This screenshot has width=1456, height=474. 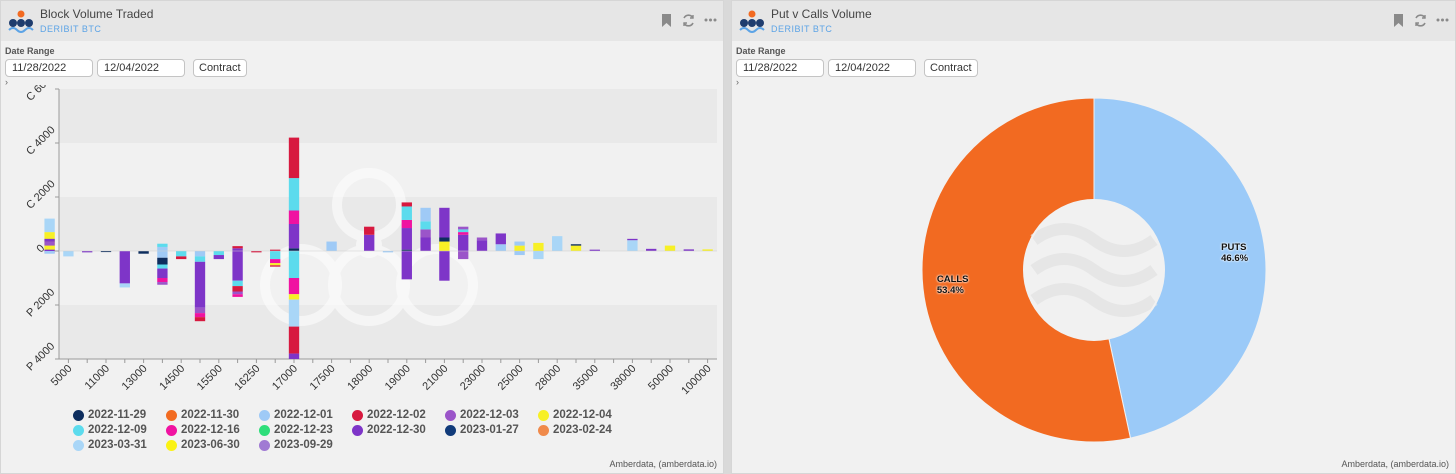 I want to click on legend-label: 2023-03-31, so click(x=117, y=445).